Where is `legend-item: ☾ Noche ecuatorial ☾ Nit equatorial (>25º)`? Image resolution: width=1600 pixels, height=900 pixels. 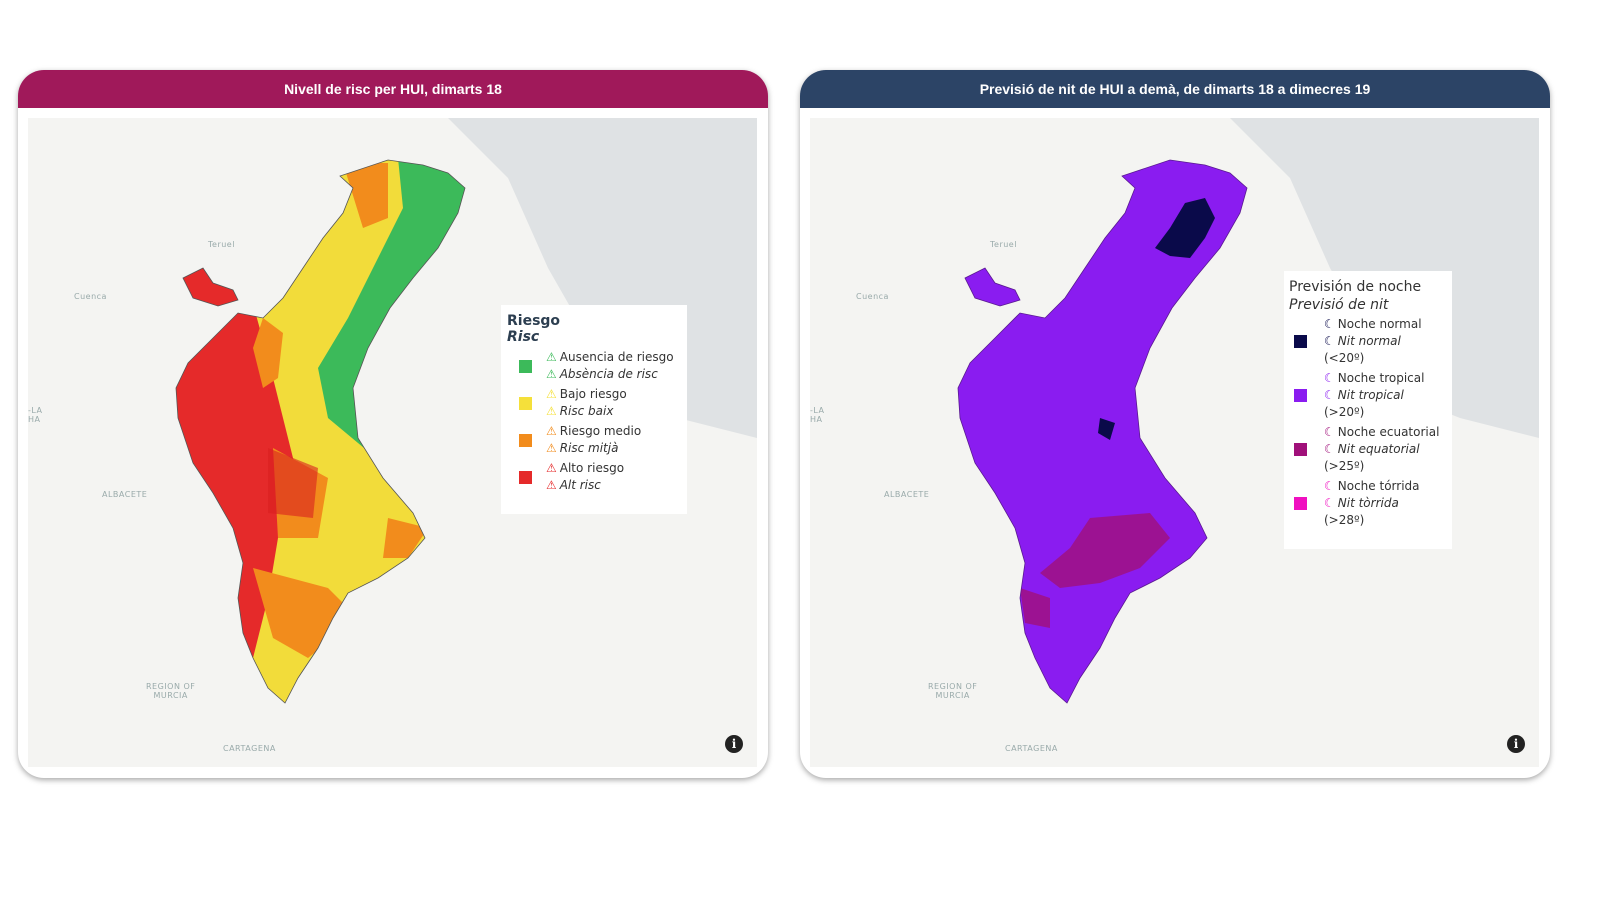
legend-item: ☾ Noche ecuatorial ☾ Nit equatorial (>25º) is located at coordinates (1368, 449).